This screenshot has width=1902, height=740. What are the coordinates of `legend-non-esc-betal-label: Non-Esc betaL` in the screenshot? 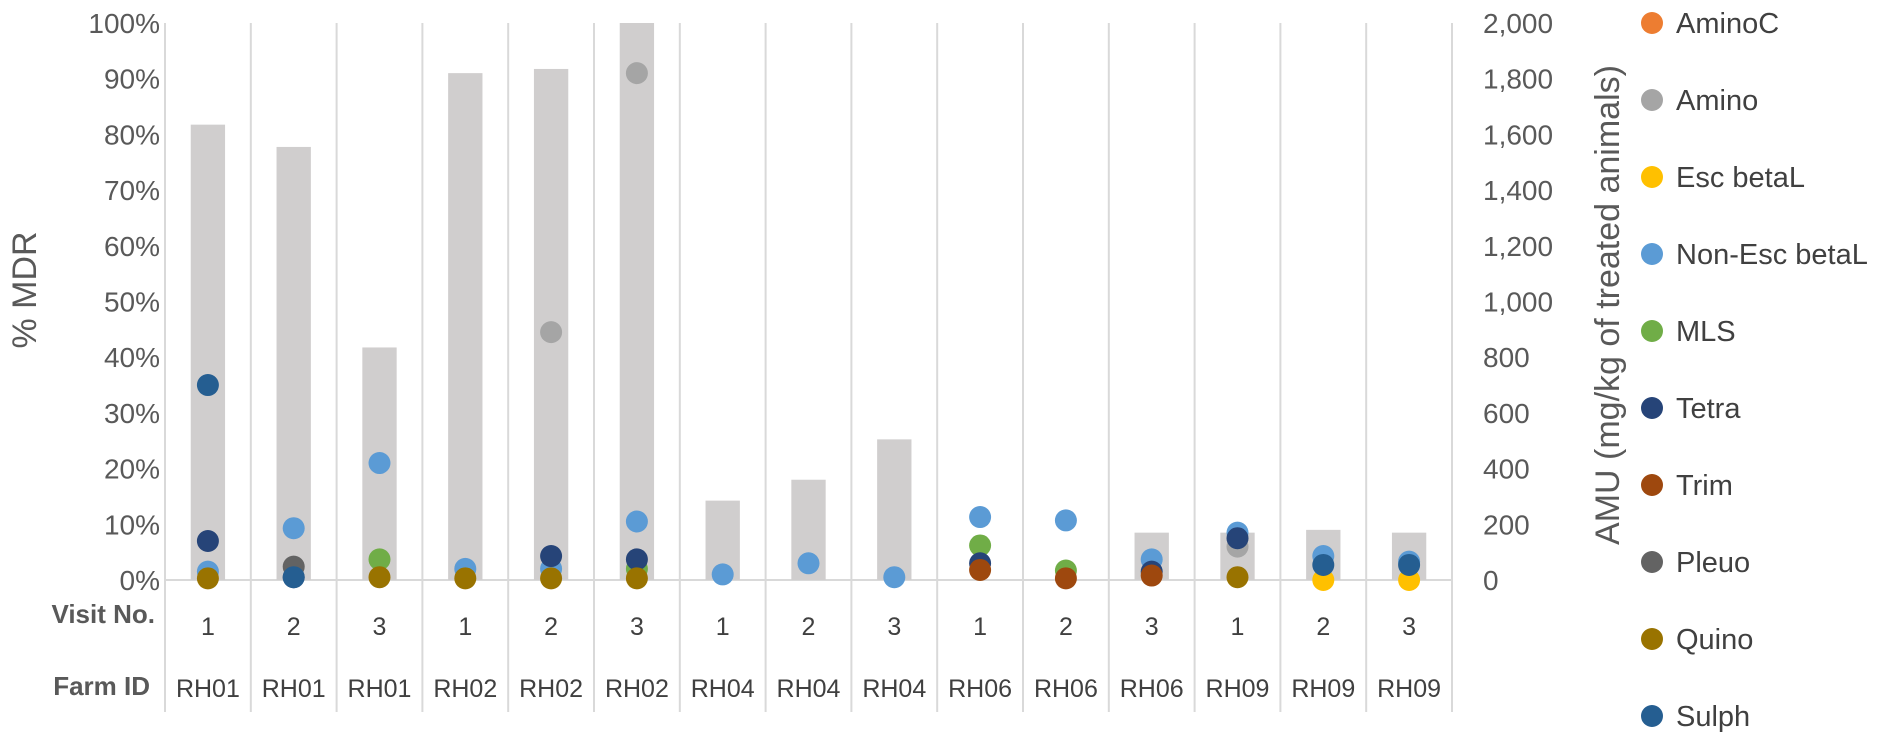 It's located at (1772, 255).